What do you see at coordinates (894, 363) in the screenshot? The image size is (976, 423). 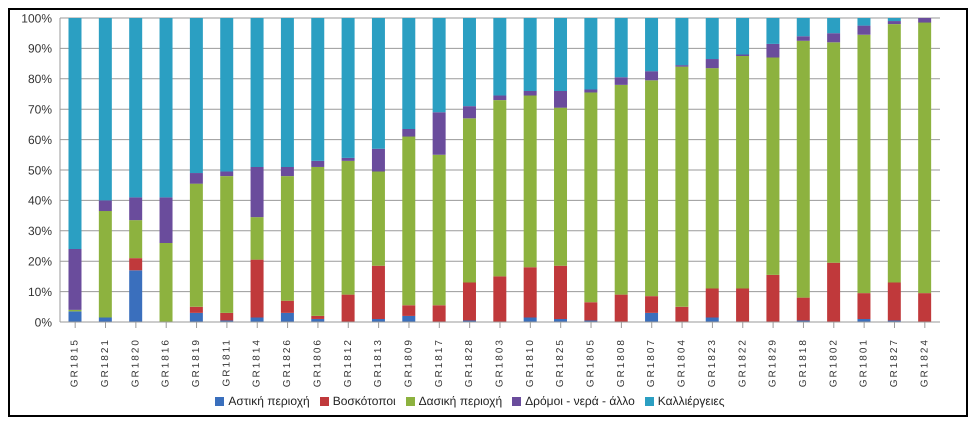 I see `x-tick-label: GR1827` at bounding box center [894, 363].